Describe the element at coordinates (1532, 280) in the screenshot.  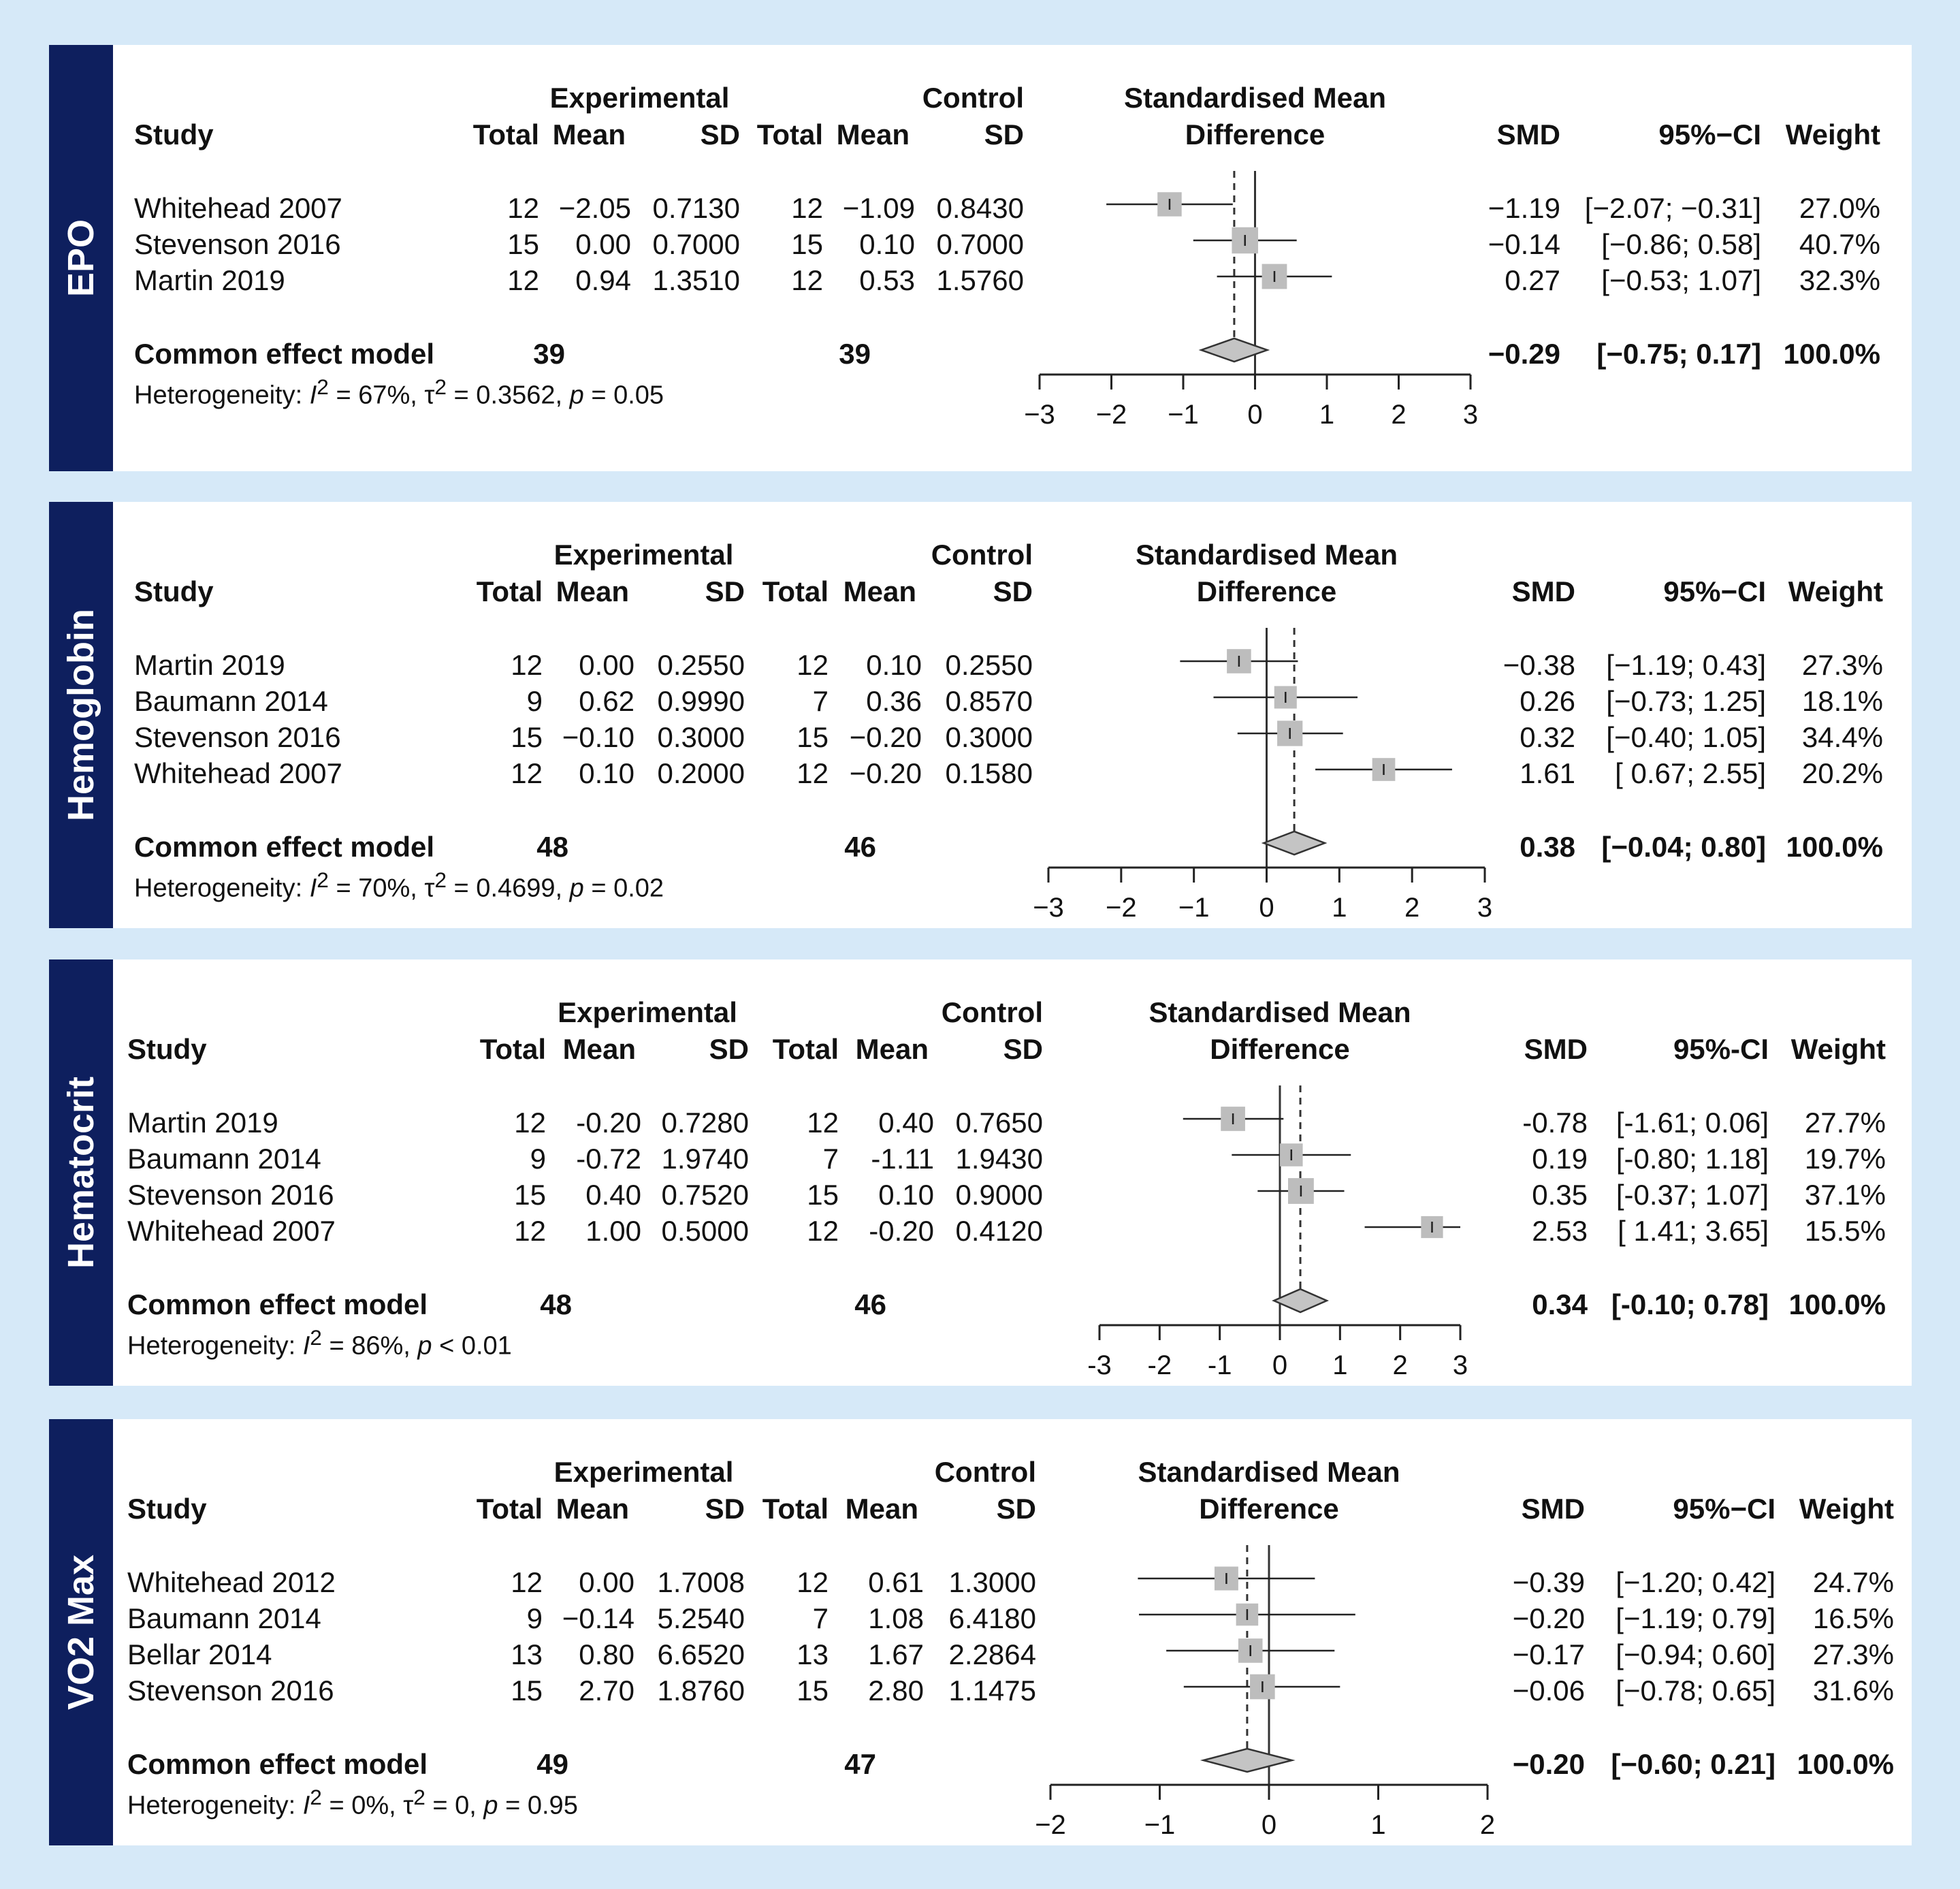
I see `study-smd: 0.27` at that location.